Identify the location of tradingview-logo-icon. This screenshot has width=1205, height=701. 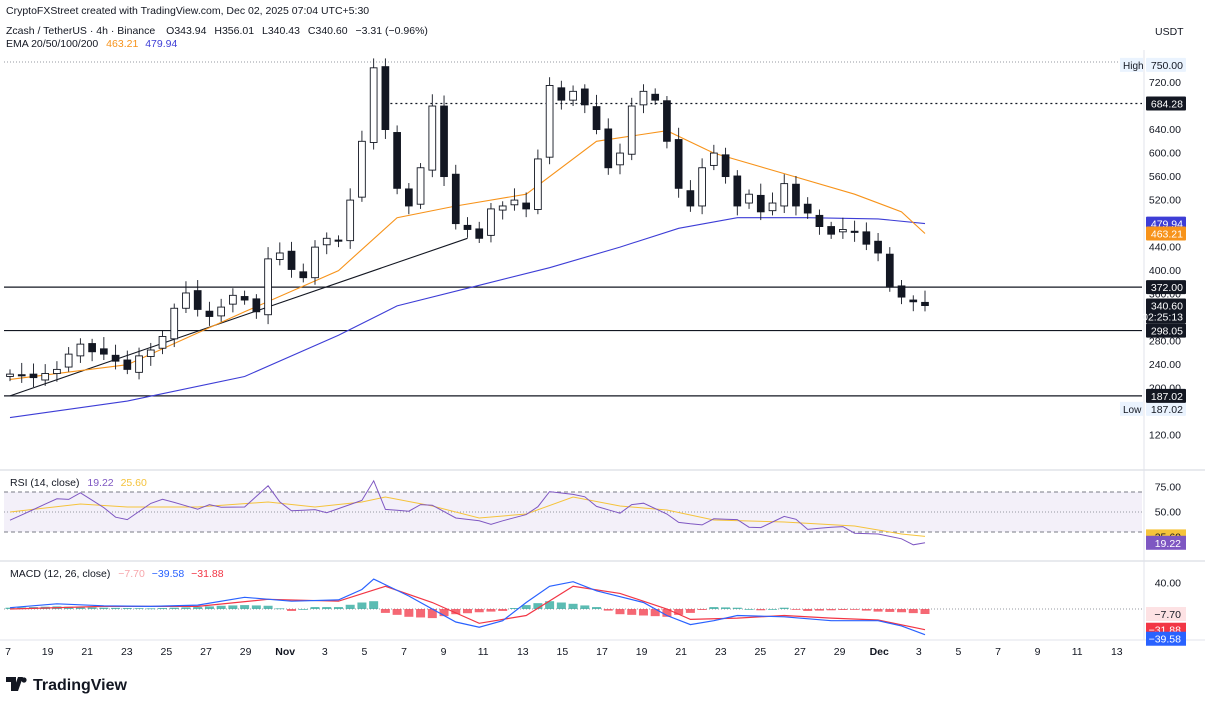
(14, 684).